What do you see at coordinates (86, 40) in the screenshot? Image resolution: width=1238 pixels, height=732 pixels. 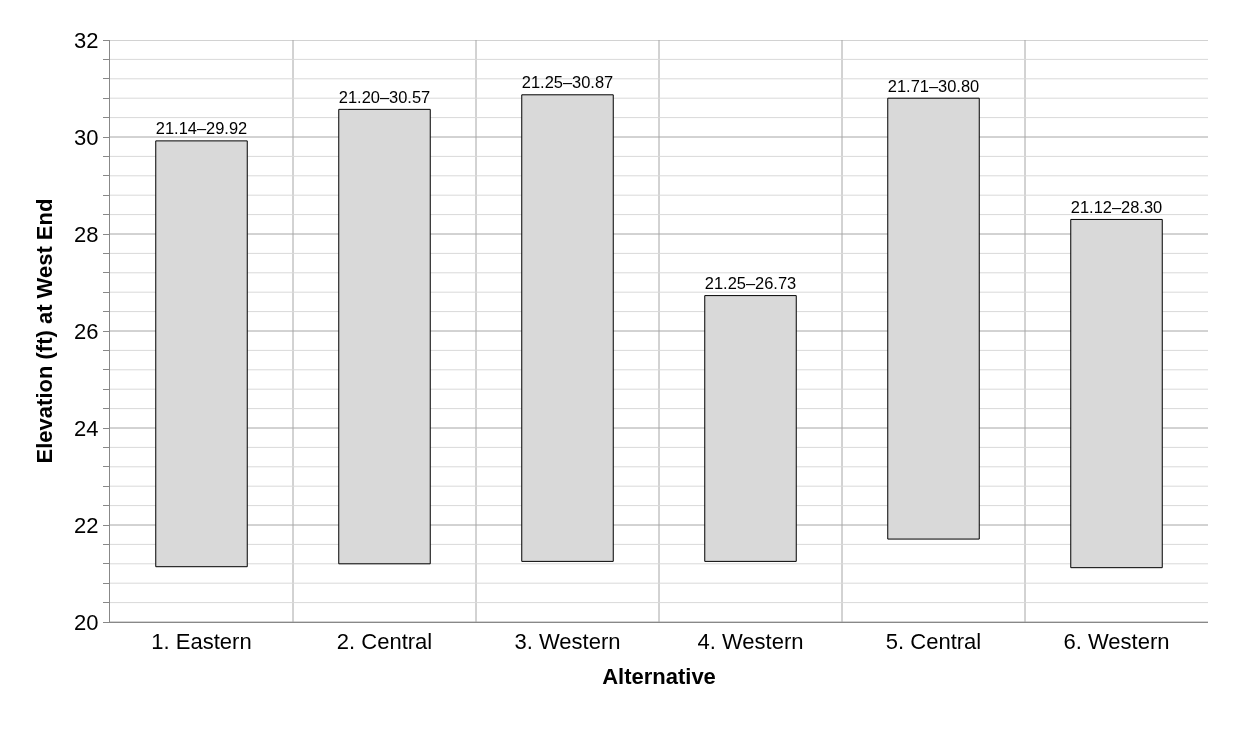 I see `y-tick-label: 32` at bounding box center [86, 40].